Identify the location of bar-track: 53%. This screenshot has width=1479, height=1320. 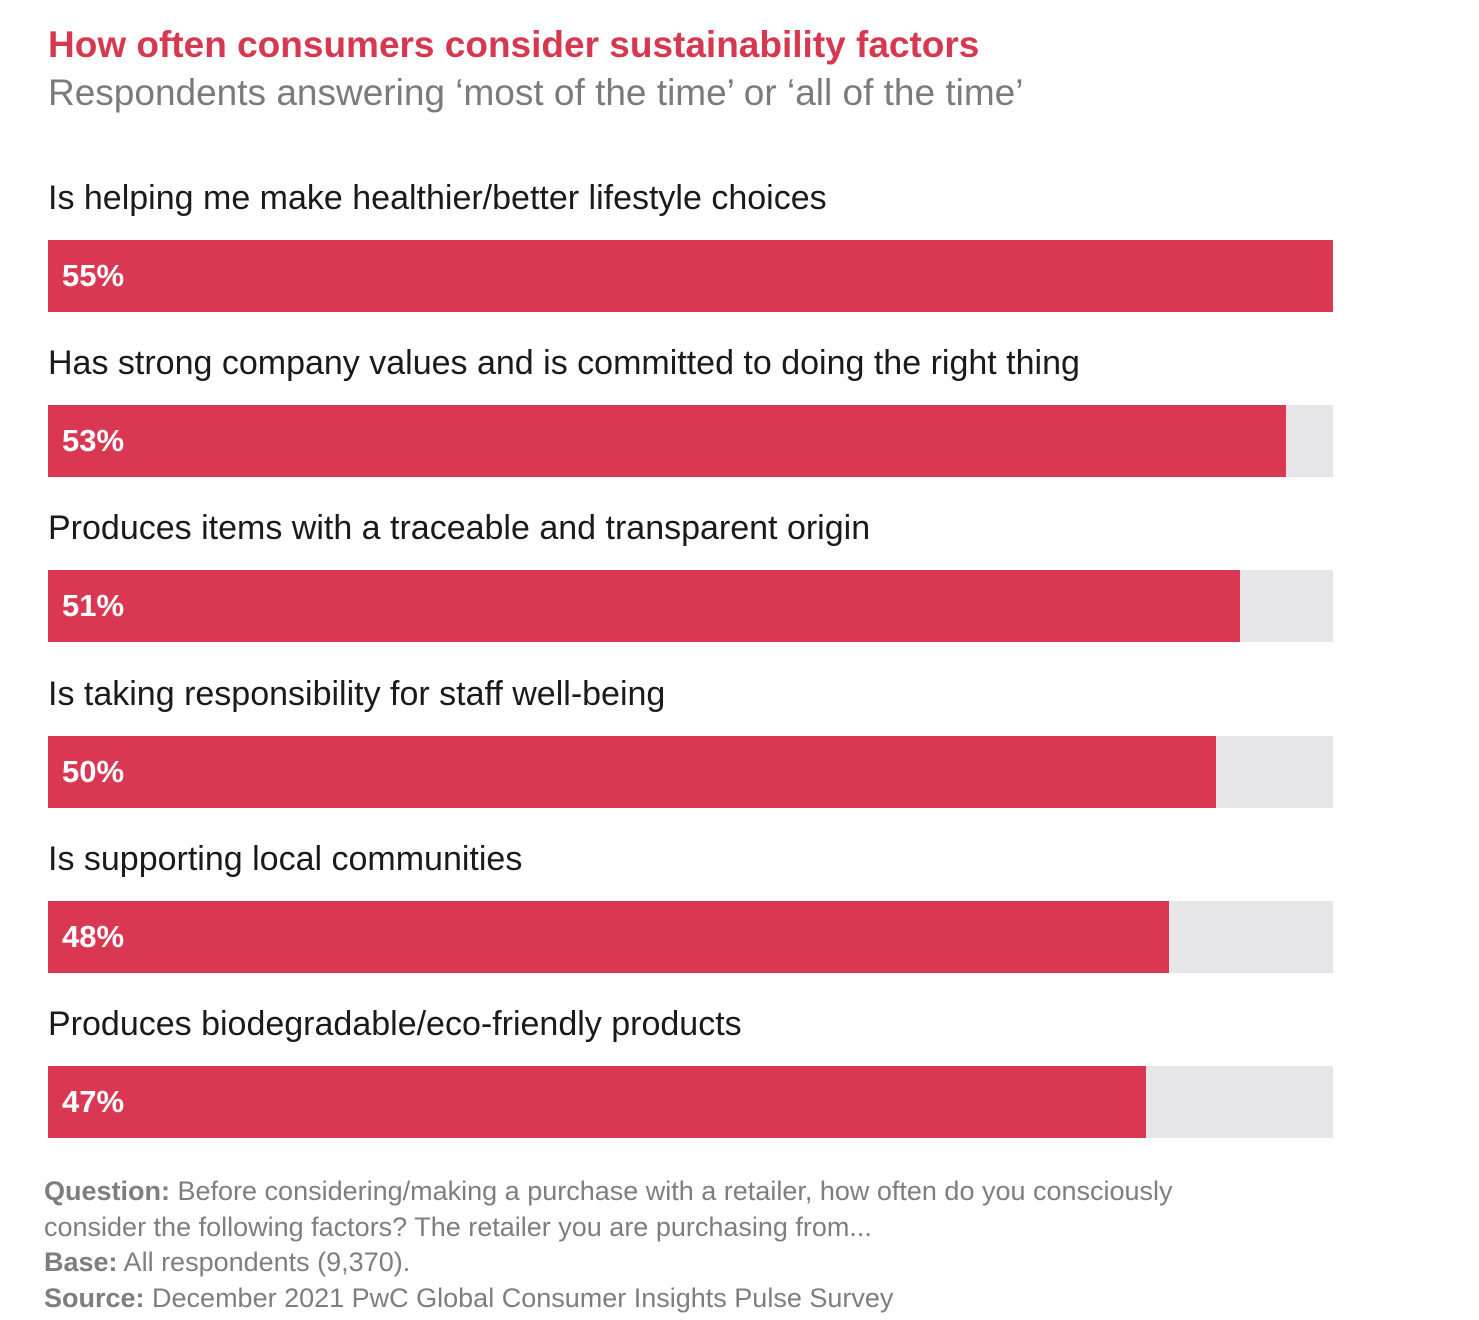
(690, 441).